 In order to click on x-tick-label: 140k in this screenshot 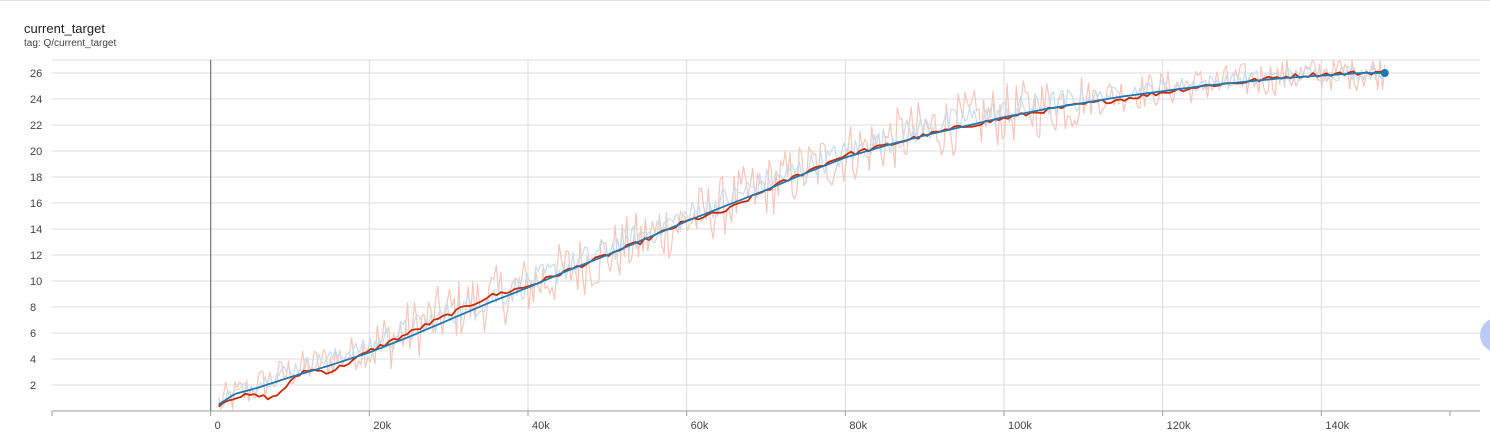, I will do `click(1337, 426)`.